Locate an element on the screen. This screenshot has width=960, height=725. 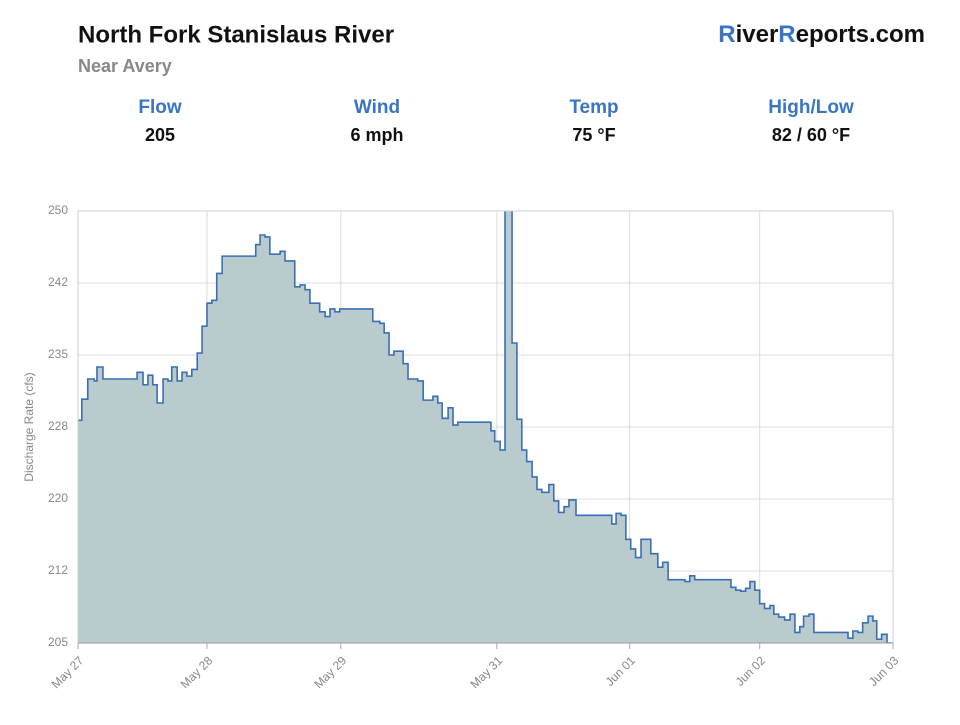
y-tick-label: 250 is located at coordinates (58, 210).